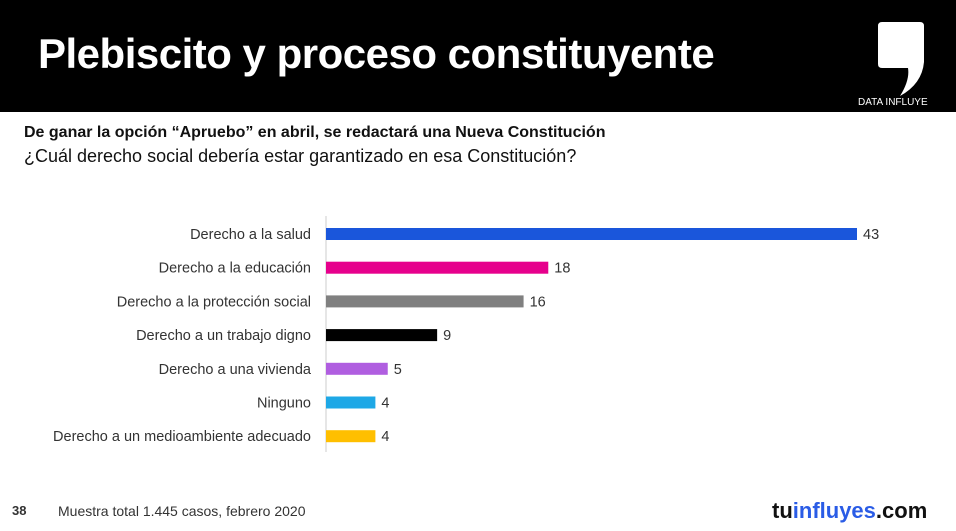 The width and height of the screenshot is (956, 531). I want to click on brand-logo: tuinfluyes.com, so click(849, 511).